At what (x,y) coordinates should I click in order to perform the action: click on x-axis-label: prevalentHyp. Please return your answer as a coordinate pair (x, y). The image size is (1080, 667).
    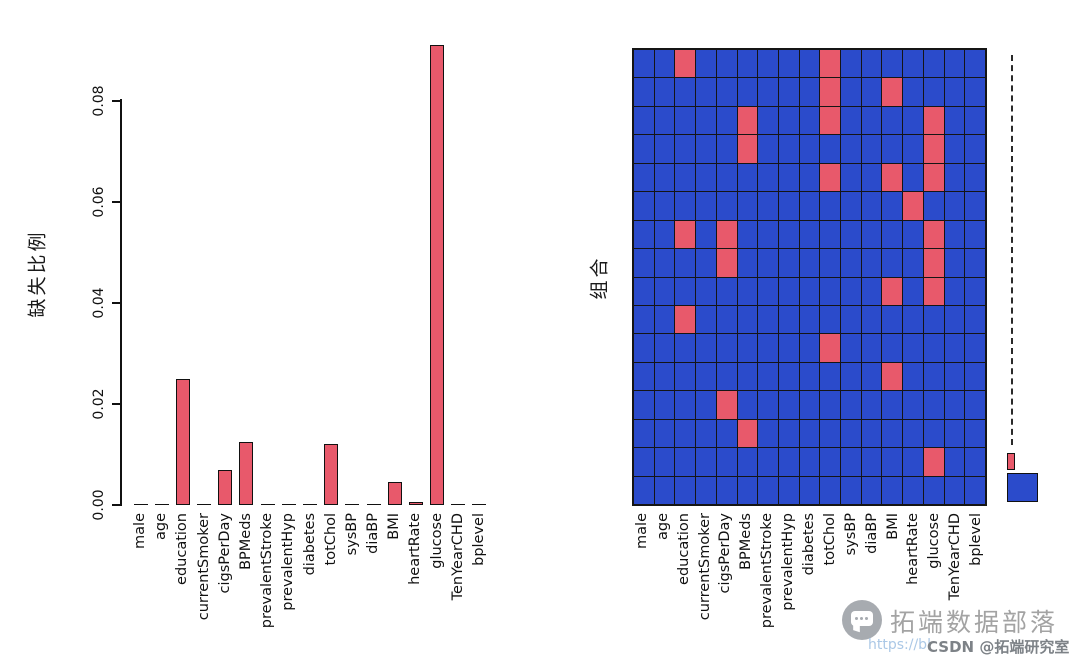
    Looking at the image, I should click on (788, 562).